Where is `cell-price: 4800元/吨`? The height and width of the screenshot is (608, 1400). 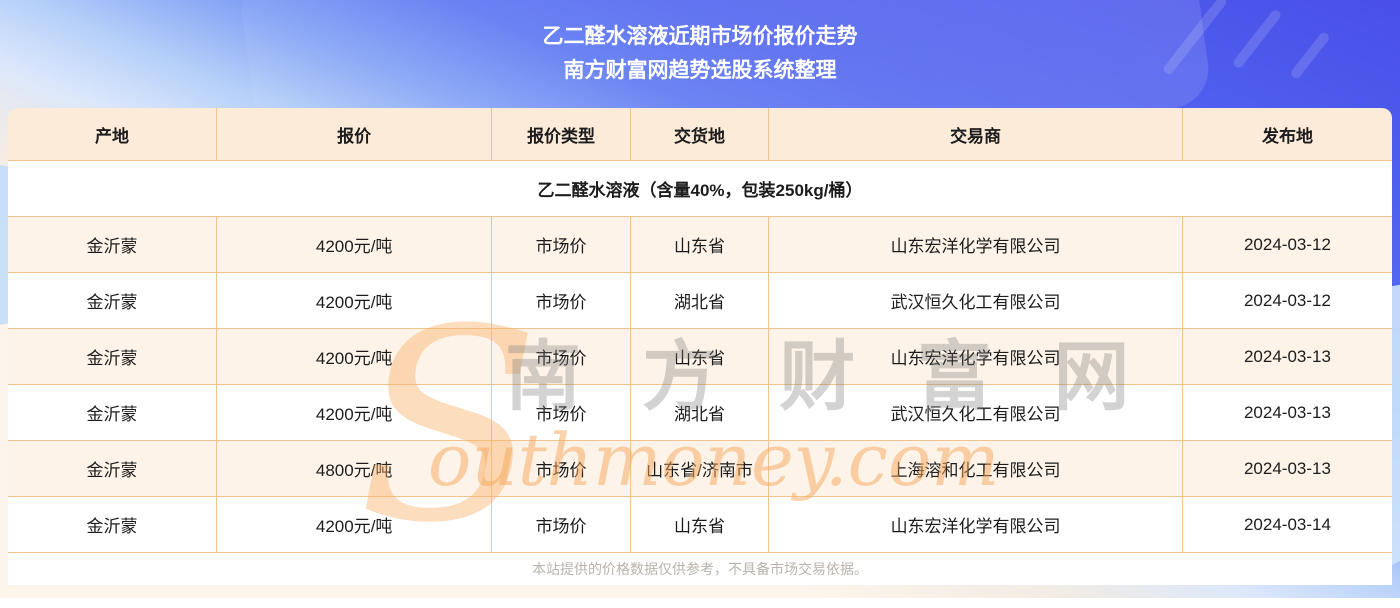
cell-price: 4800元/吨 is located at coordinates (355, 468).